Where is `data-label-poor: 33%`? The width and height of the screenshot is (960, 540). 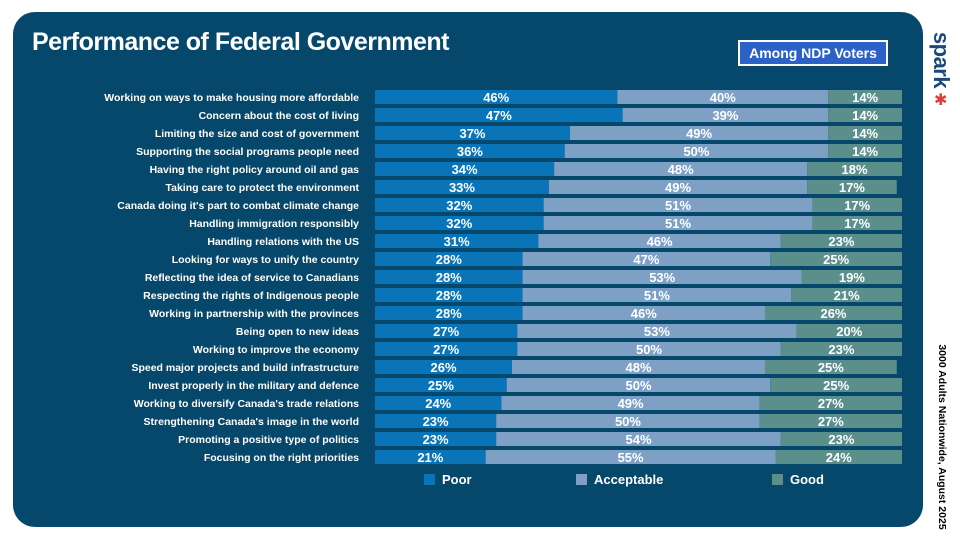 data-label-poor: 33% is located at coordinates (462, 187).